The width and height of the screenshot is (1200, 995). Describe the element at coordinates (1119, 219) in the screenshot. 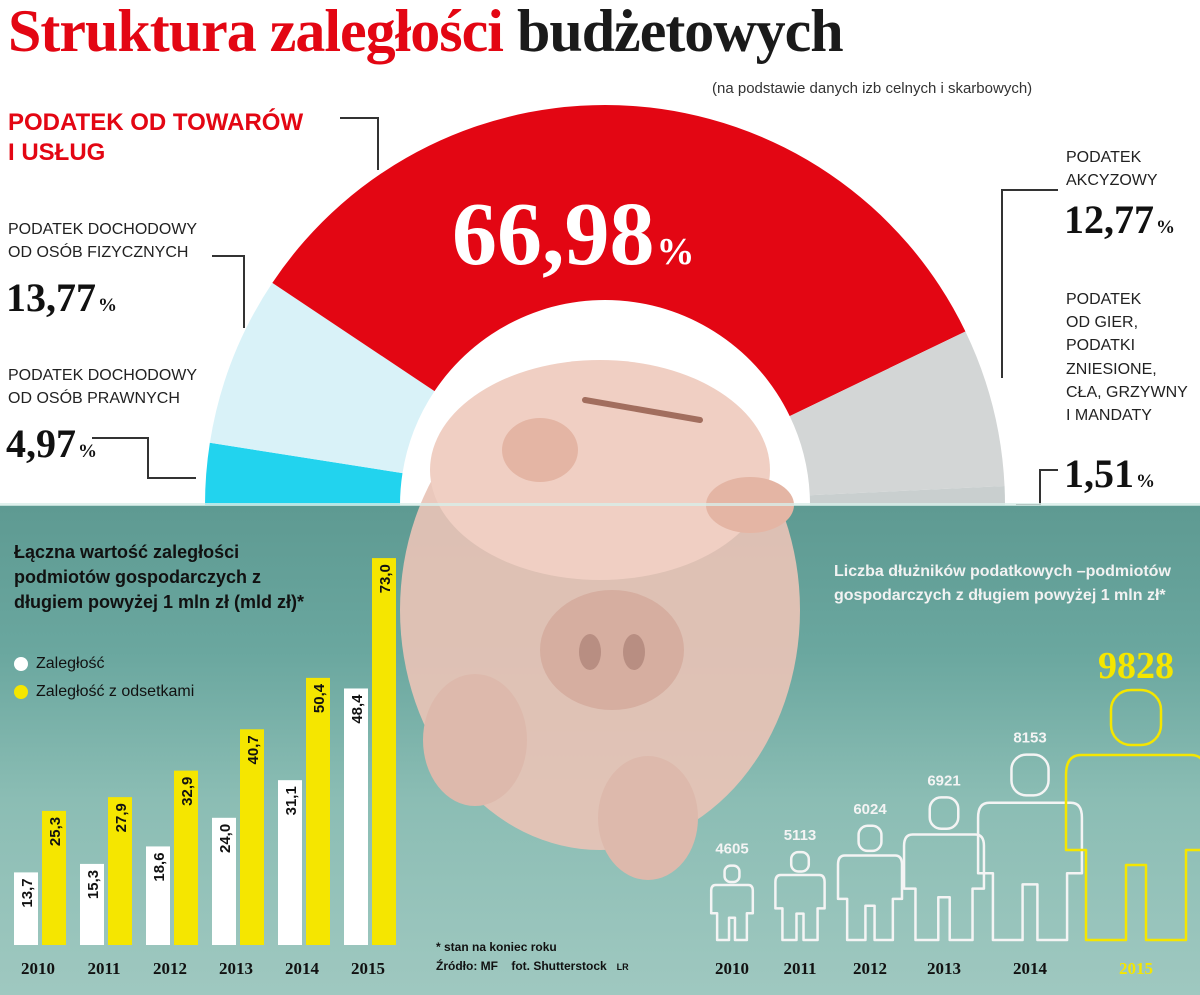

I see `value-excise: 12,77%` at that location.